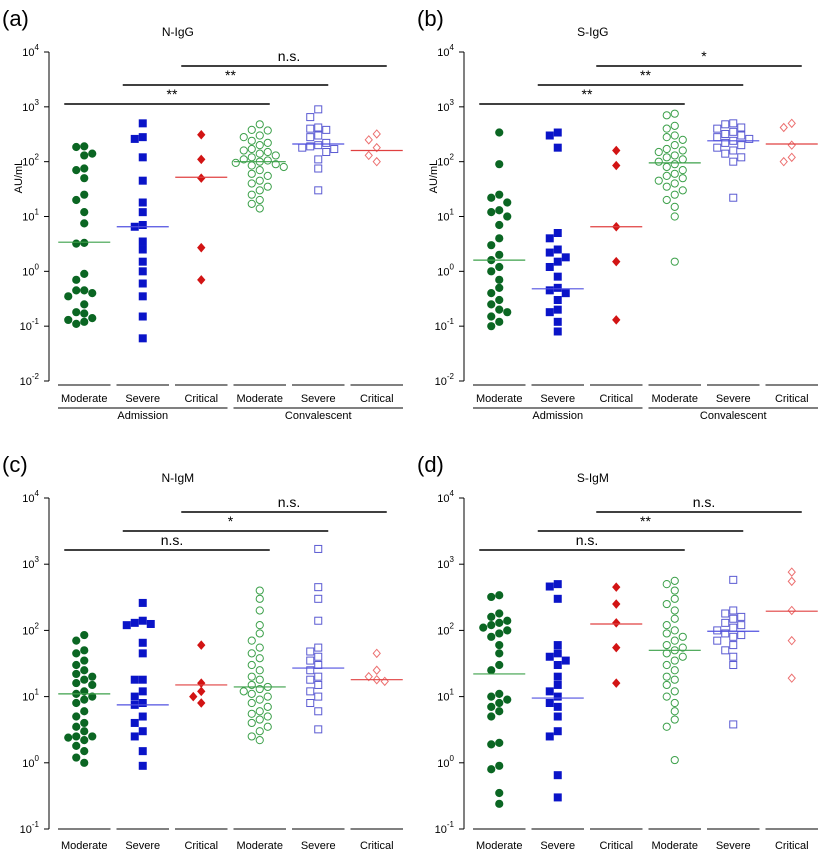  Describe the element at coordinates (445, 629) in the screenshot. I see `y-tick-label: 10²` at that location.